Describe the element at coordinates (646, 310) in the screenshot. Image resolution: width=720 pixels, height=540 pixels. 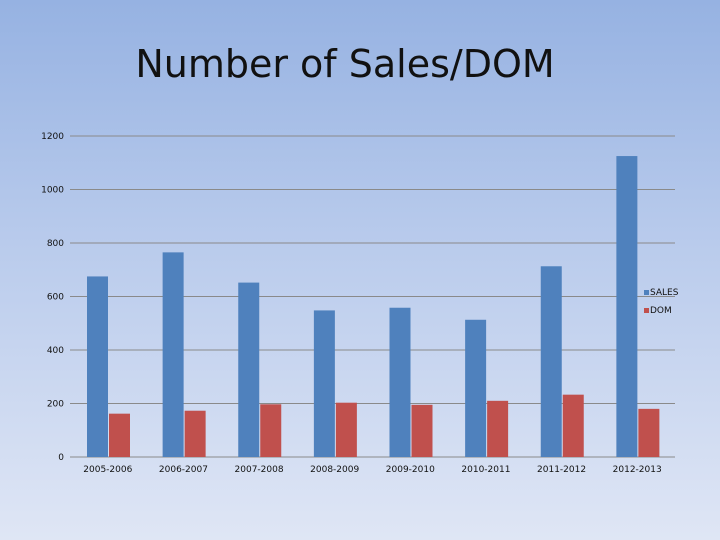
I see `legend-swatch-dom` at that location.